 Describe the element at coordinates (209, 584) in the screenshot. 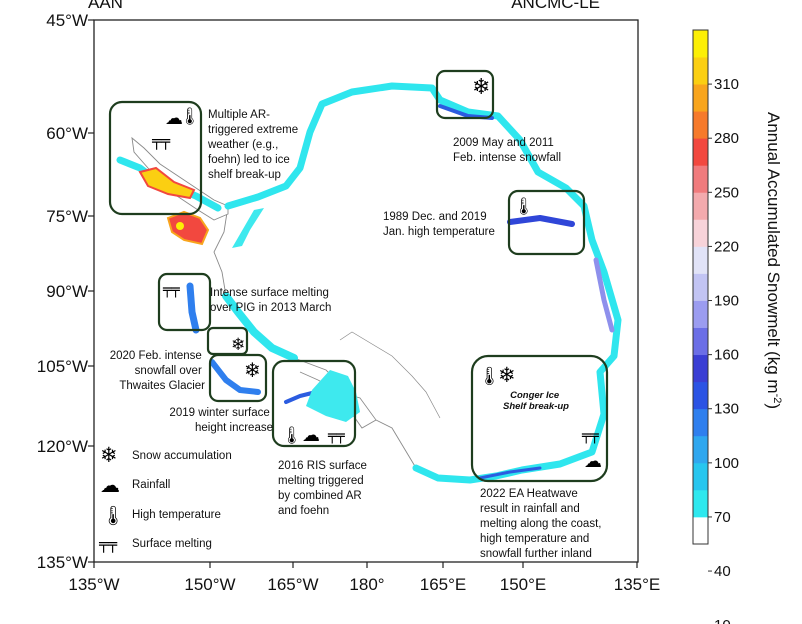

I see `lon-tick-label: 150°W` at that location.